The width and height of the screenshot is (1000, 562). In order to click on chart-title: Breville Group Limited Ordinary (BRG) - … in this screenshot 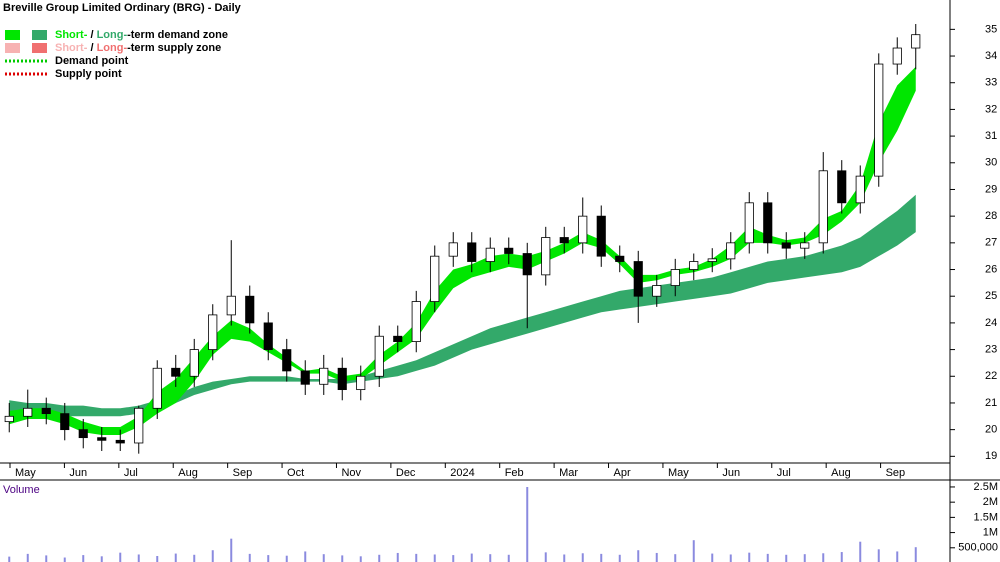, I will do `click(122, 8)`.